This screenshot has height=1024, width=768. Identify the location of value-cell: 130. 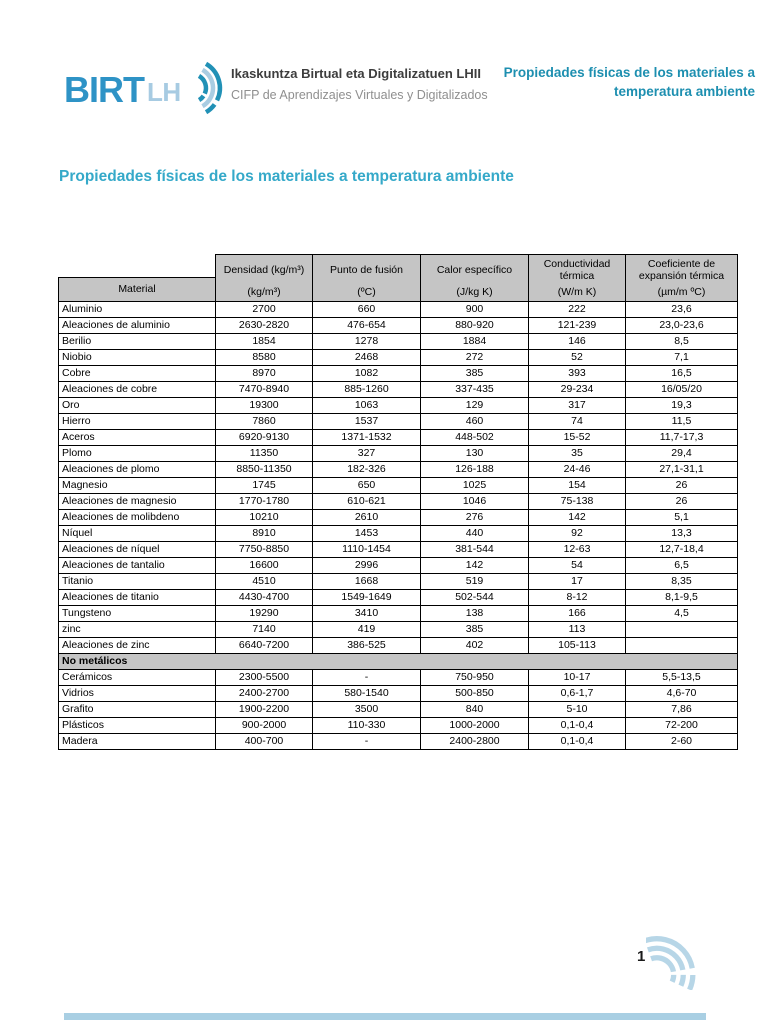
(474, 453).